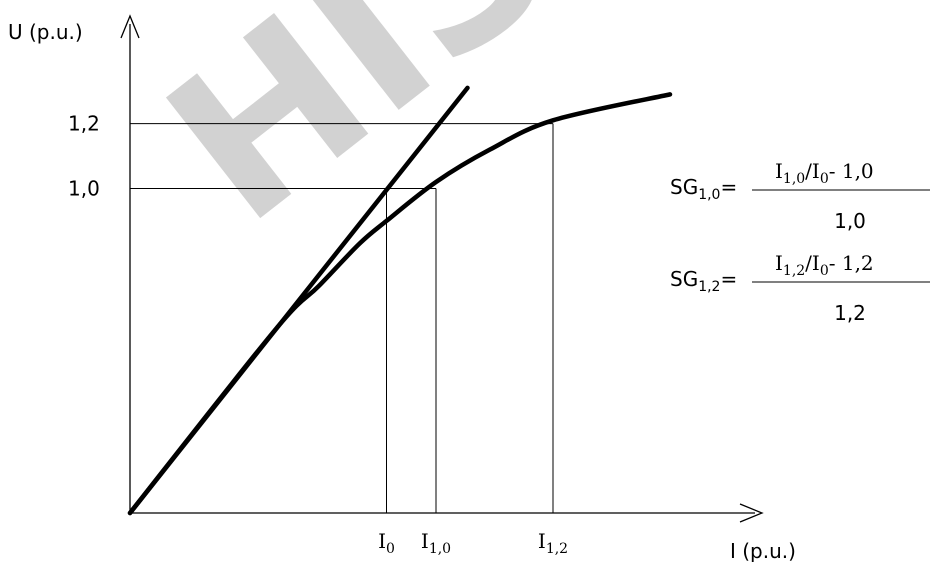 The image size is (933, 562). What do you see at coordinates (130, 26) in the screenshot?
I see `y-axis-arrow` at bounding box center [130, 26].